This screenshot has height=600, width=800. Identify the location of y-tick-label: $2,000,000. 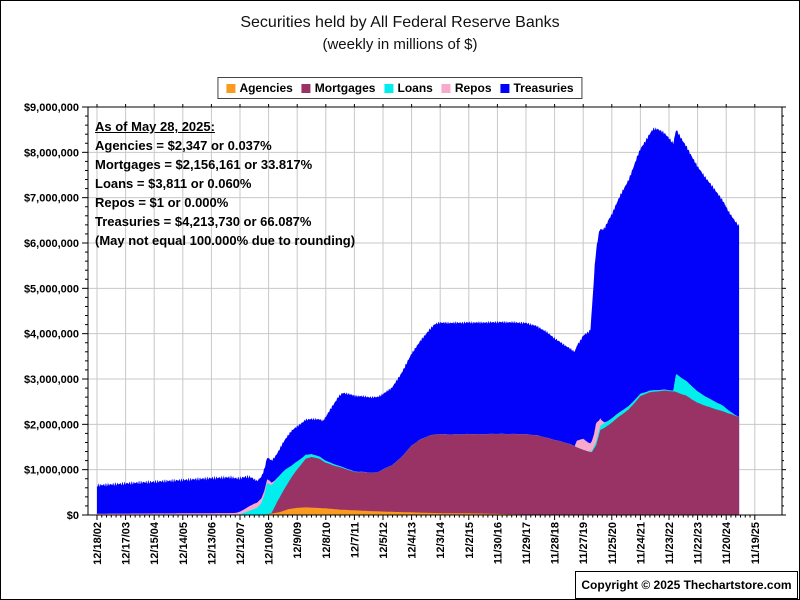
(51, 425).